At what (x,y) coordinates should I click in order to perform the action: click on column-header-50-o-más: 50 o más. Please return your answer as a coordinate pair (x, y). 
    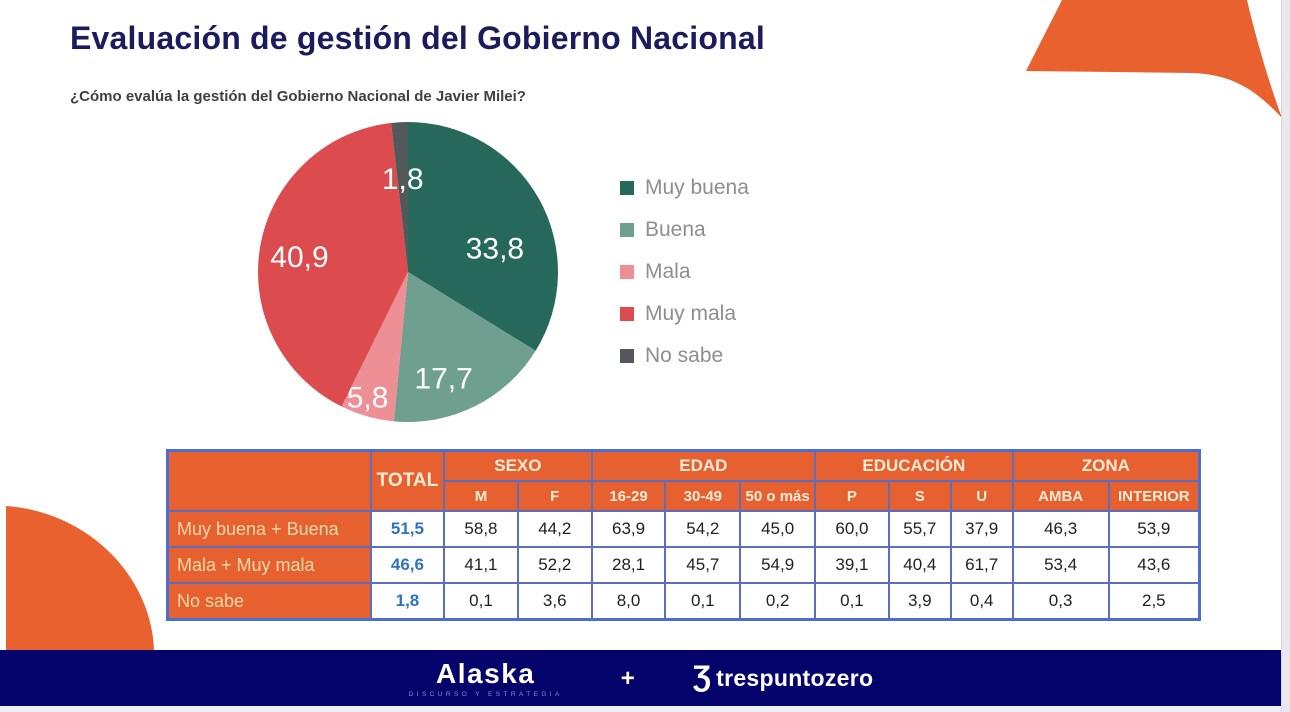
    Looking at the image, I should click on (778, 496).